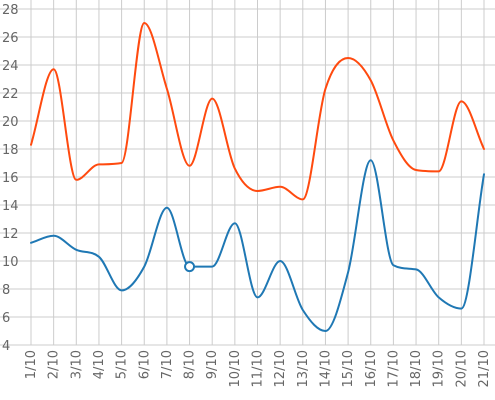 The image size is (495, 400). I want to click on y-tick-label: 16, so click(10, 178).